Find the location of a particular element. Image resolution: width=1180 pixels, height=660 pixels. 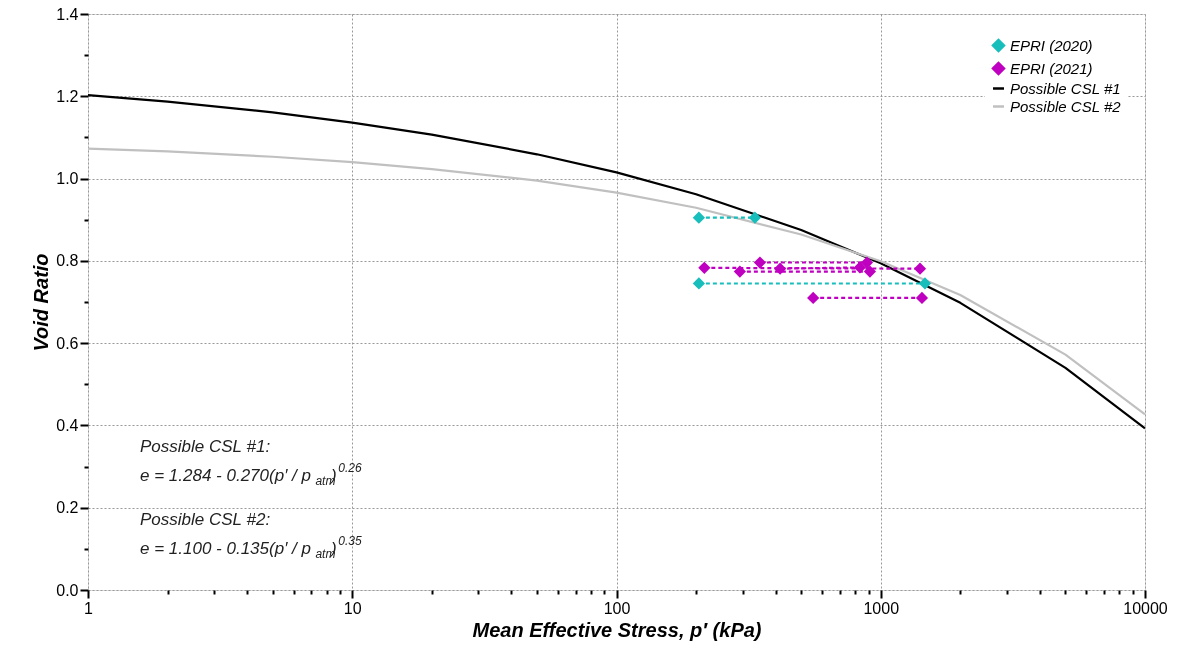

x-tick-label: 1000 is located at coordinates (881, 608).